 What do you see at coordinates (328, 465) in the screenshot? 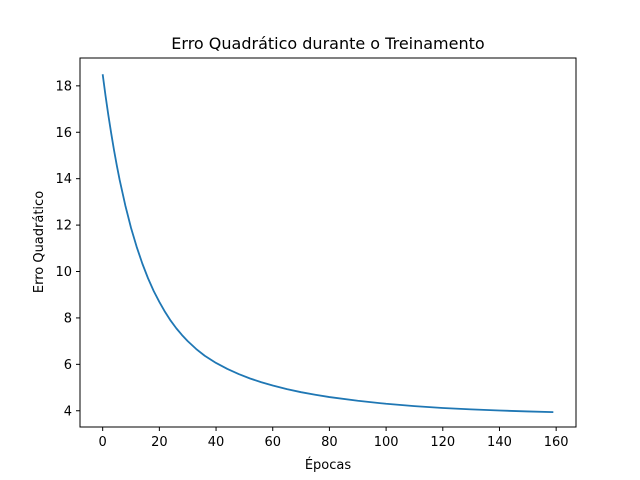
I see `x-axis-label: Épocas` at bounding box center [328, 465].